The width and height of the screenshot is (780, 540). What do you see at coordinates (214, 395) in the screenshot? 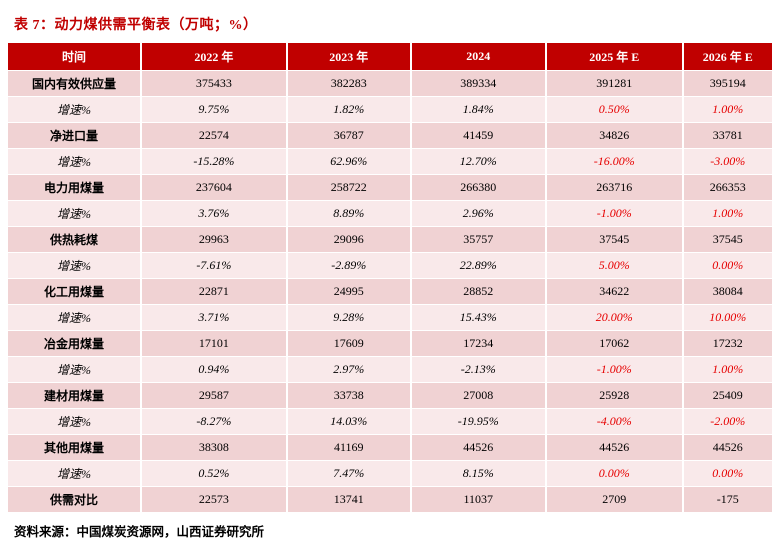
I see `data-cell: 29587` at bounding box center [214, 395].